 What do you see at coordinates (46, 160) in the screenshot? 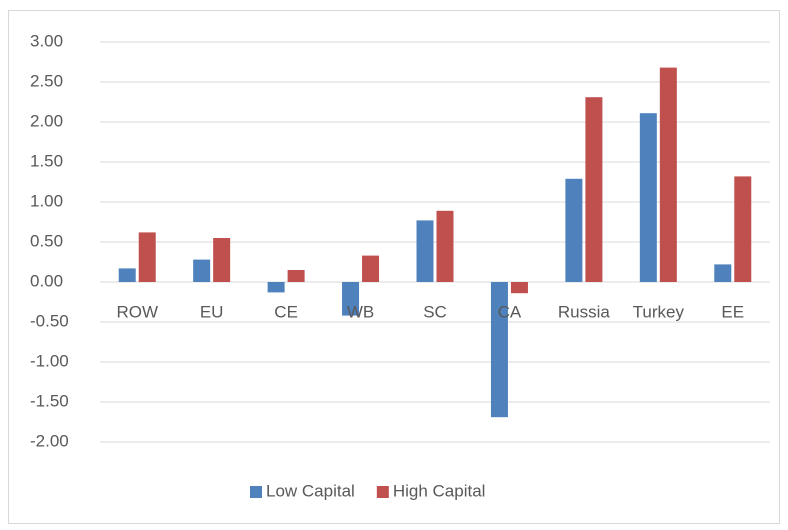
I see `y-tick-label: 1.50` at bounding box center [46, 160].